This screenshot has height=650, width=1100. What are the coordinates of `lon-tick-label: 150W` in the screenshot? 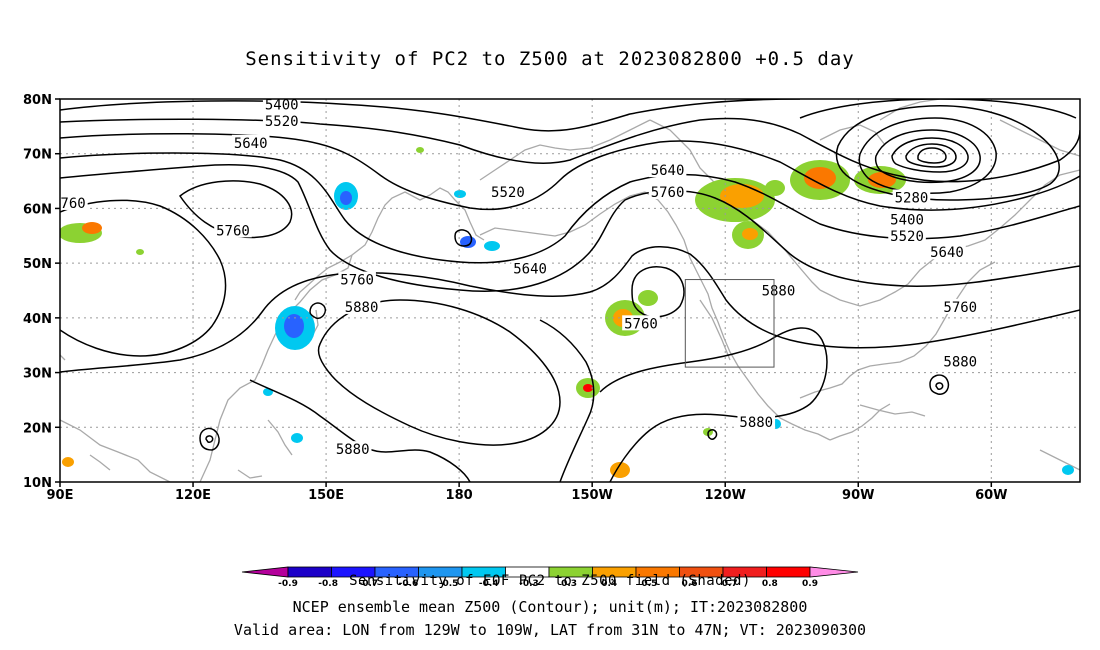 It's located at (591, 495).